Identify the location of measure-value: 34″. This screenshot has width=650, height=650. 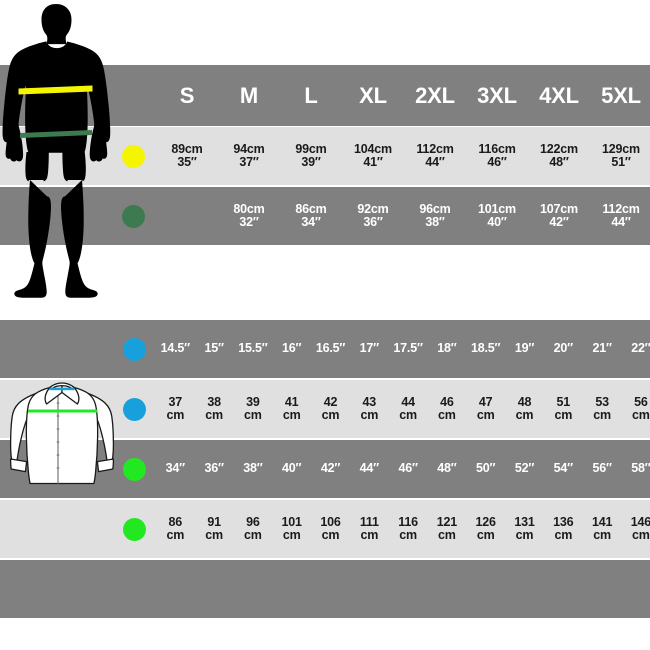
(175, 468).